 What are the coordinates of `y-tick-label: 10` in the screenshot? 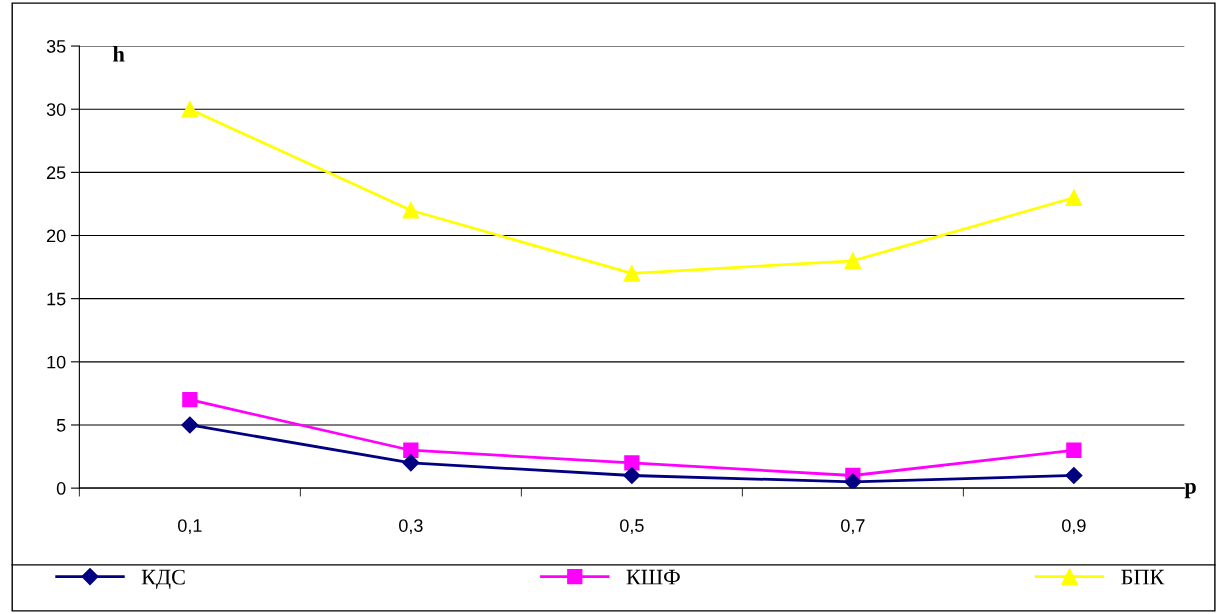 It's located at (56, 362).